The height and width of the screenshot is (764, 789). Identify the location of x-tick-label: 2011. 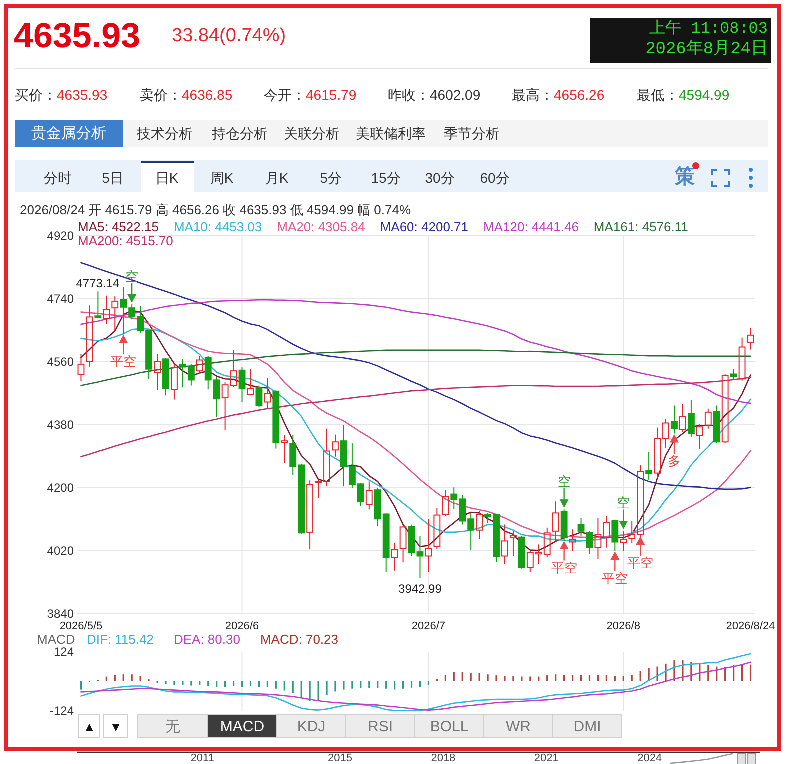
(202, 758).